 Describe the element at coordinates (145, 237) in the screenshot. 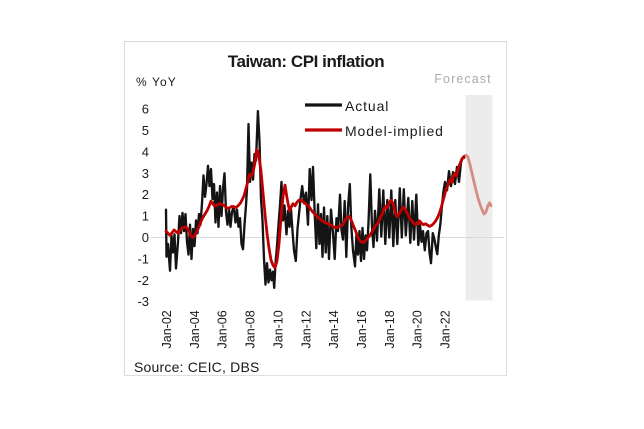

I see `svg-text: 0` at that location.